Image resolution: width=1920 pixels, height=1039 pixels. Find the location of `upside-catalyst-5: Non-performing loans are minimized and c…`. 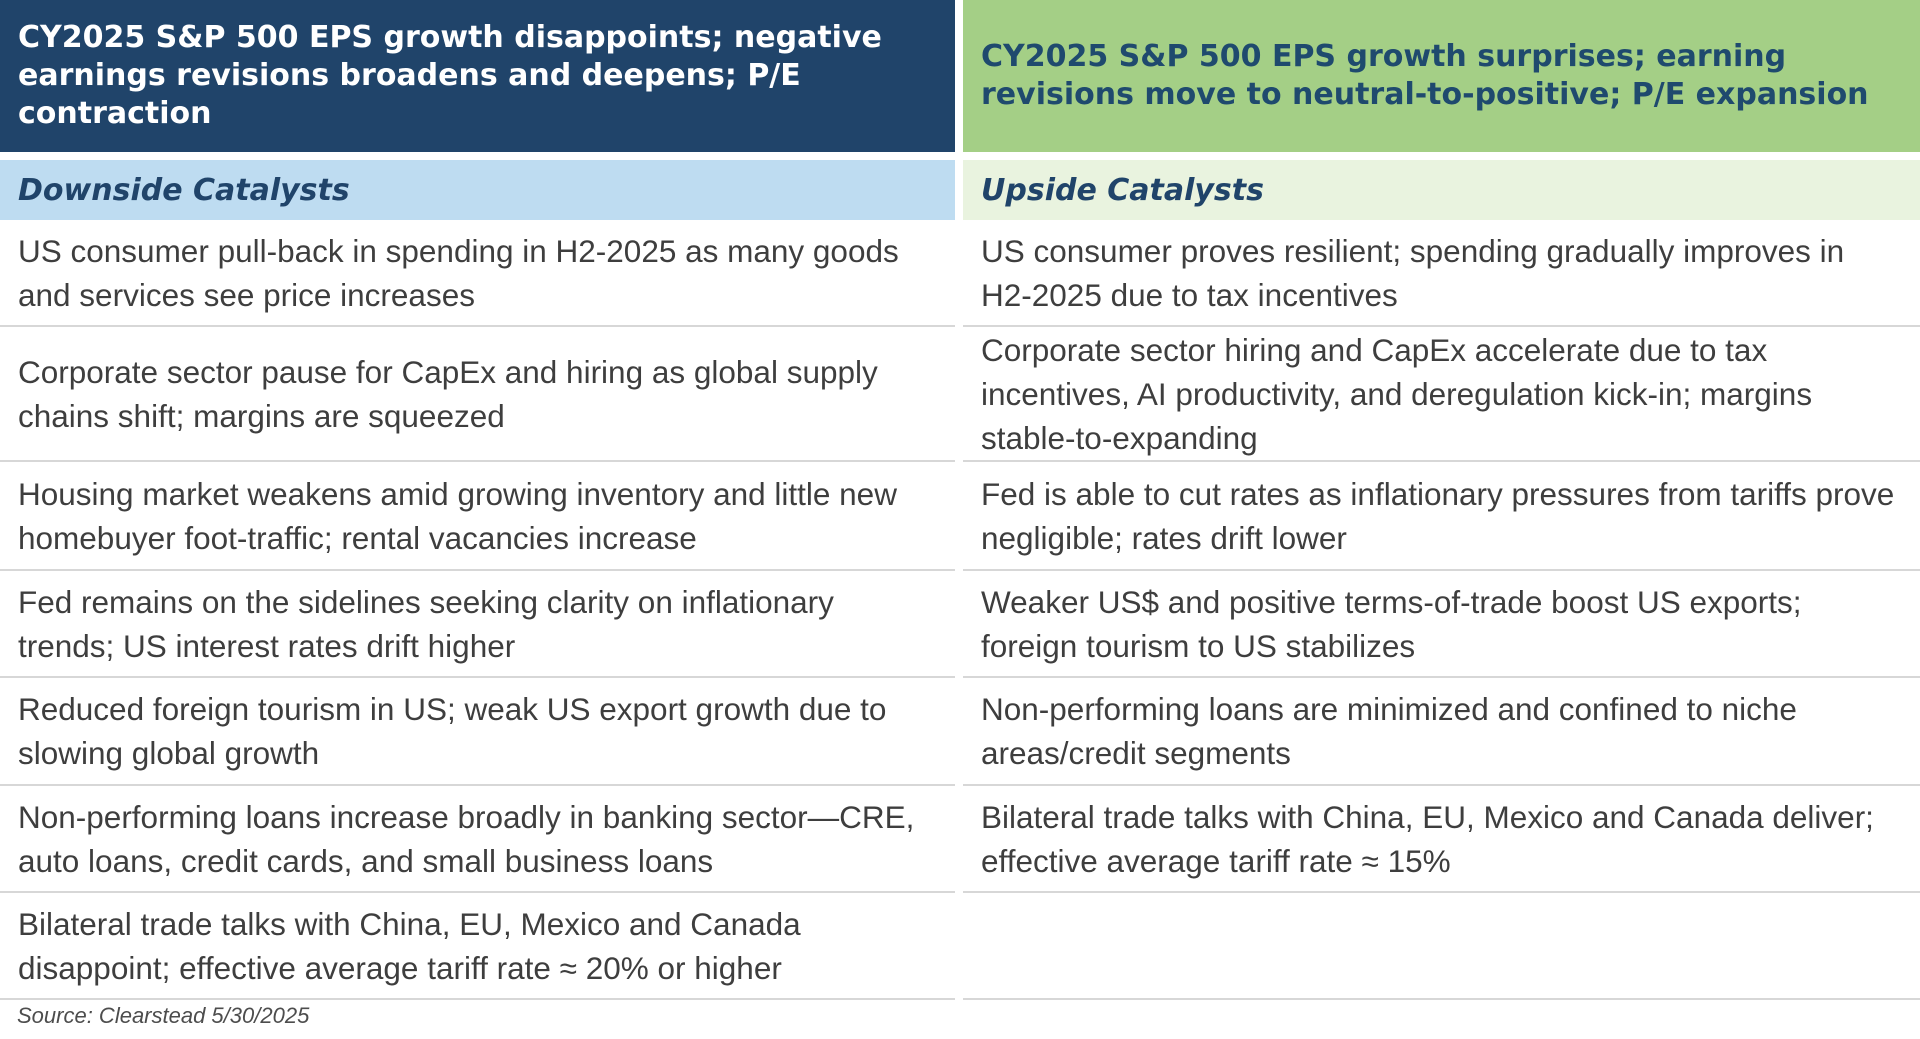

upside-catalyst-5: Non-performing loans are minimized and c… is located at coordinates (1441, 732).